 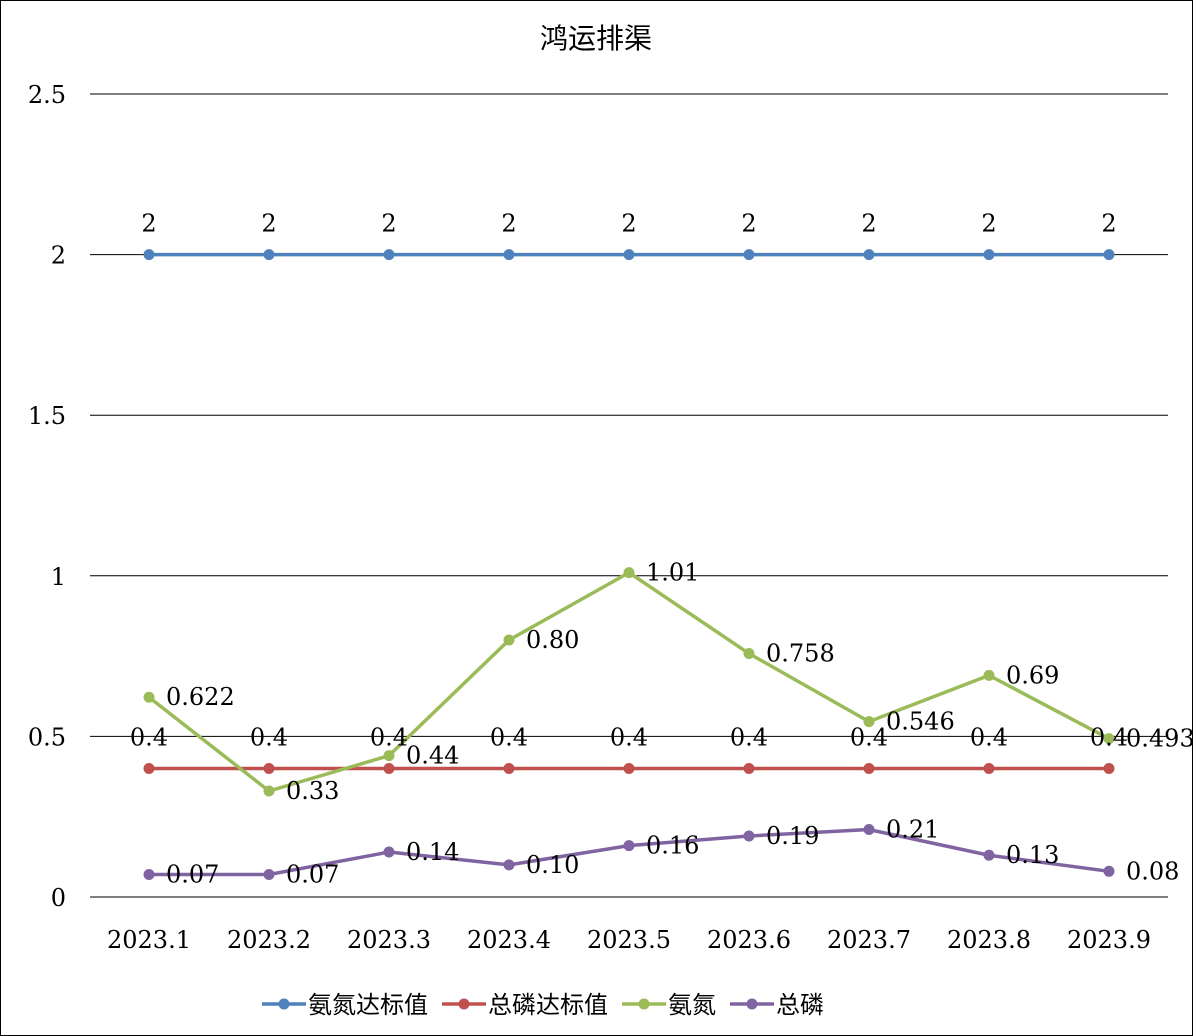 What do you see at coordinates (692, 1005) in the screenshot?
I see `legend-label: 氨氮` at bounding box center [692, 1005].